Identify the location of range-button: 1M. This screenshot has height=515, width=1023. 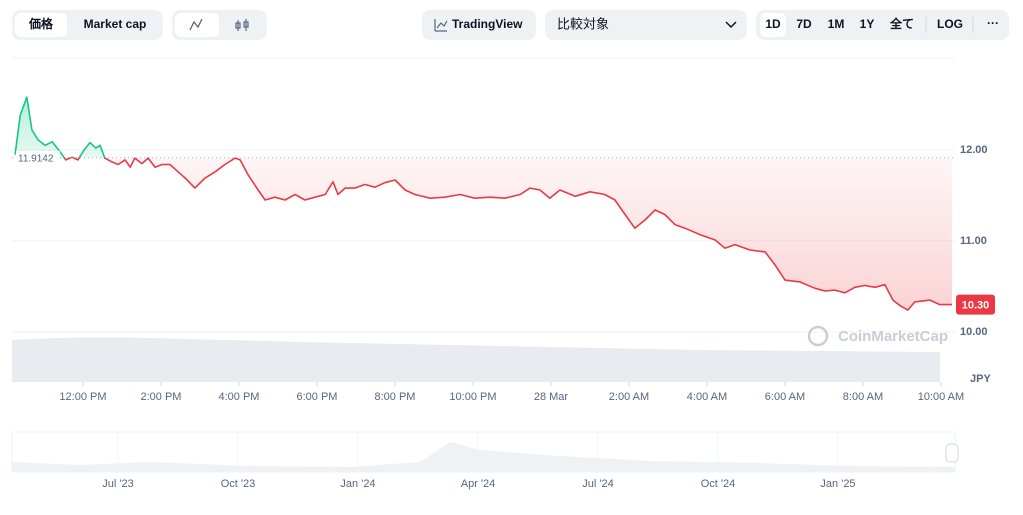
(836, 24).